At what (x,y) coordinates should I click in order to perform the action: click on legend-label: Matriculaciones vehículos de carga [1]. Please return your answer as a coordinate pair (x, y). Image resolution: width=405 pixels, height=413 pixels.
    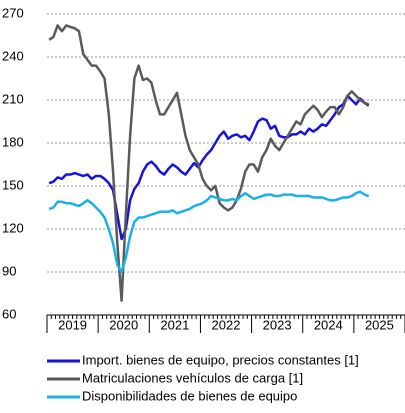
    Looking at the image, I should click on (192, 377).